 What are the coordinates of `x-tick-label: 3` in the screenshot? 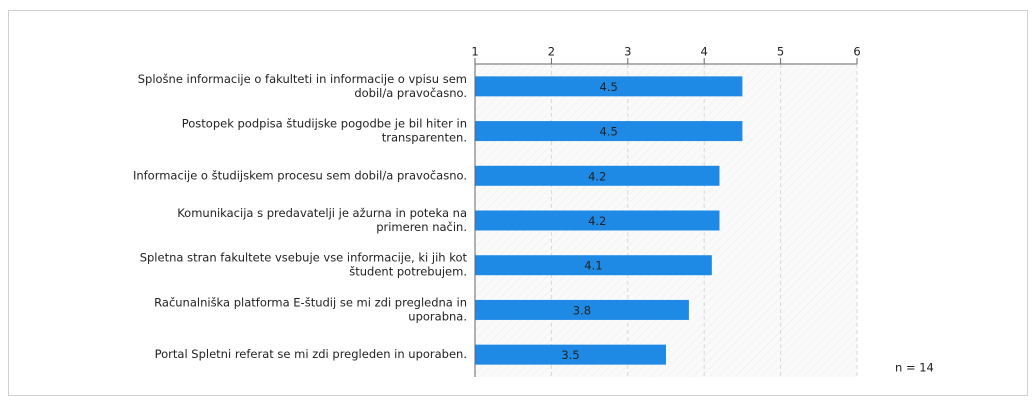 It's located at (627, 52).